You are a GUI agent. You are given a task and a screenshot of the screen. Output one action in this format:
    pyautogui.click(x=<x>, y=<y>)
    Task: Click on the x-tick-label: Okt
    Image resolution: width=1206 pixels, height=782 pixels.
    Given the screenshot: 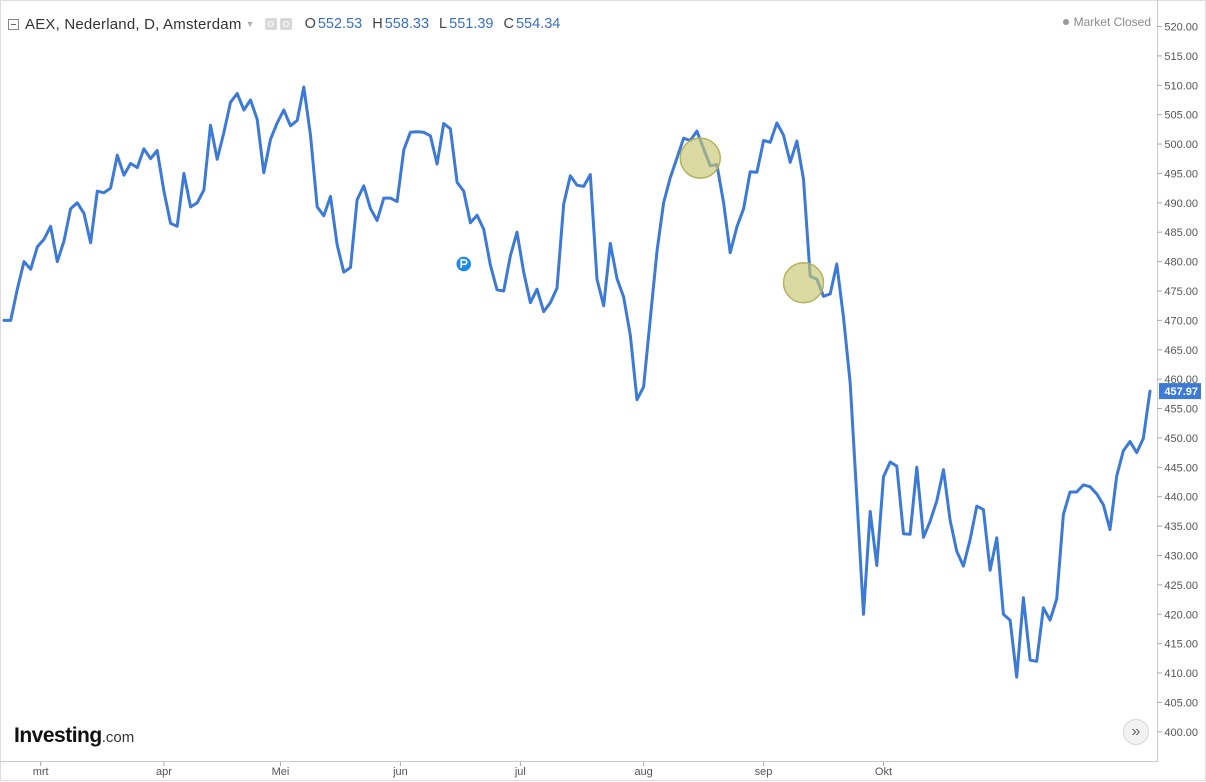 What is the action you would take?
    pyautogui.click(x=883, y=772)
    